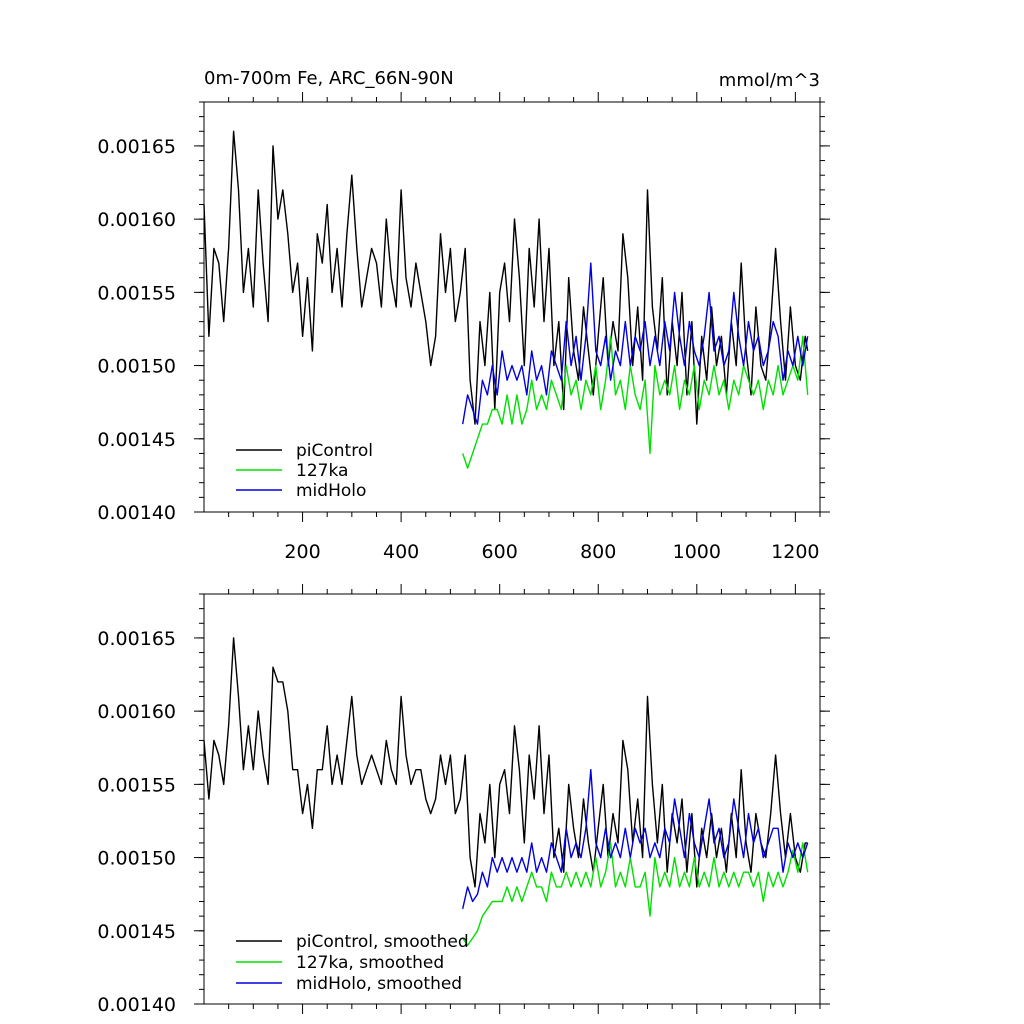 This screenshot has width=1024, height=1024. What do you see at coordinates (379, 984) in the screenshot?
I see `legend-label: midHolo, smoothed` at bounding box center [379, 984].